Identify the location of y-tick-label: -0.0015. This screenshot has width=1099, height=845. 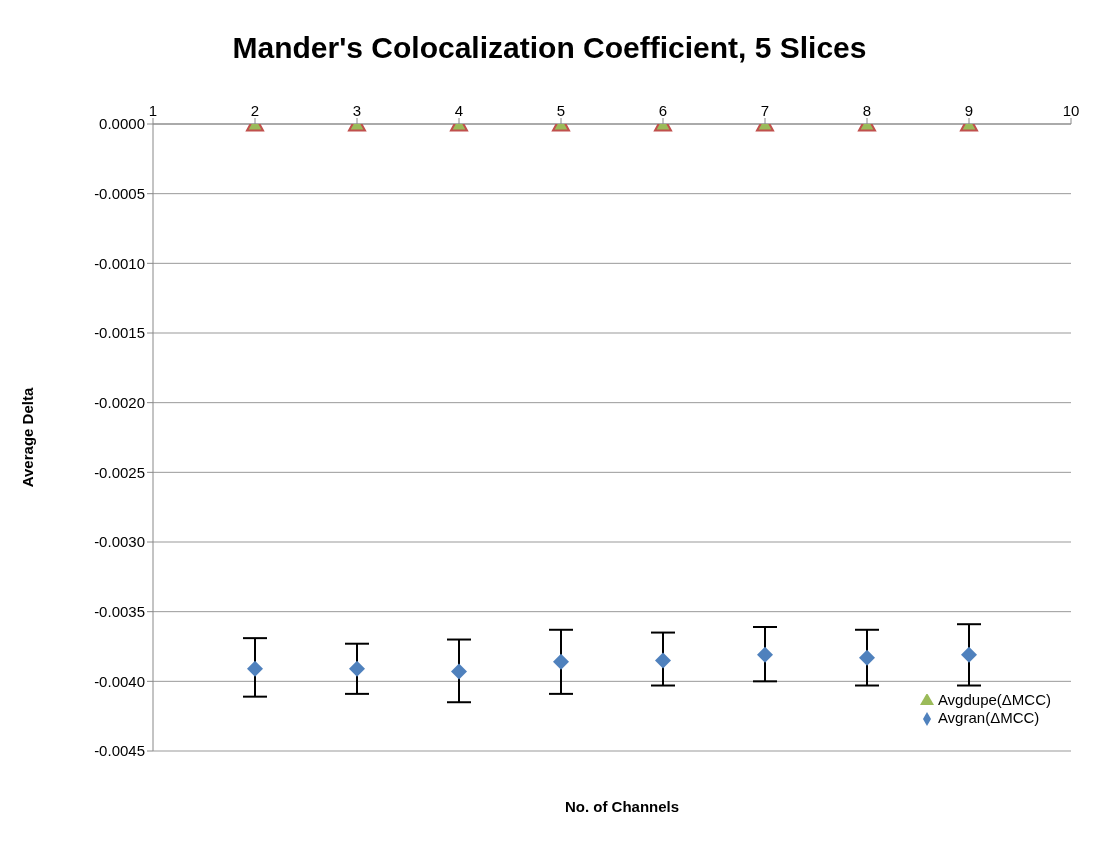
(119, 333).